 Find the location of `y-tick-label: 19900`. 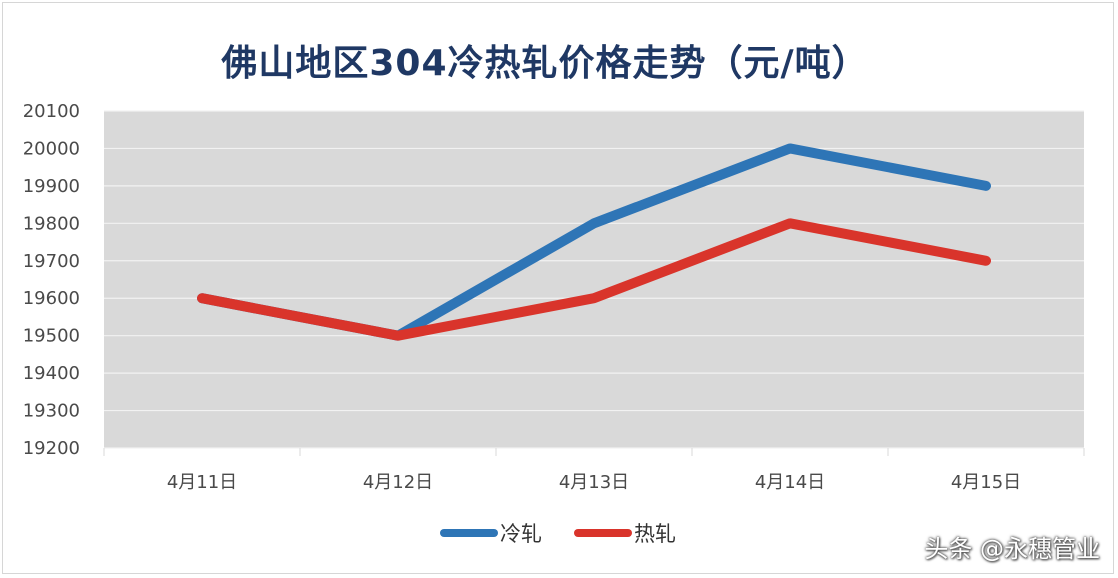

y-tick-label: 19900 is located at coordinates (51, 186).